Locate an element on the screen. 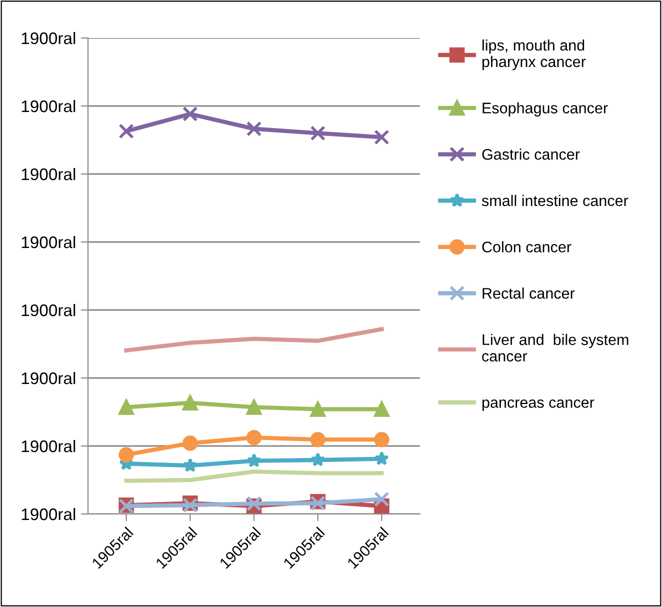 This screenshot has width=662, height=607. legend-label: lips, mouth and pharynx cancer is located at coordinates (534, 54).